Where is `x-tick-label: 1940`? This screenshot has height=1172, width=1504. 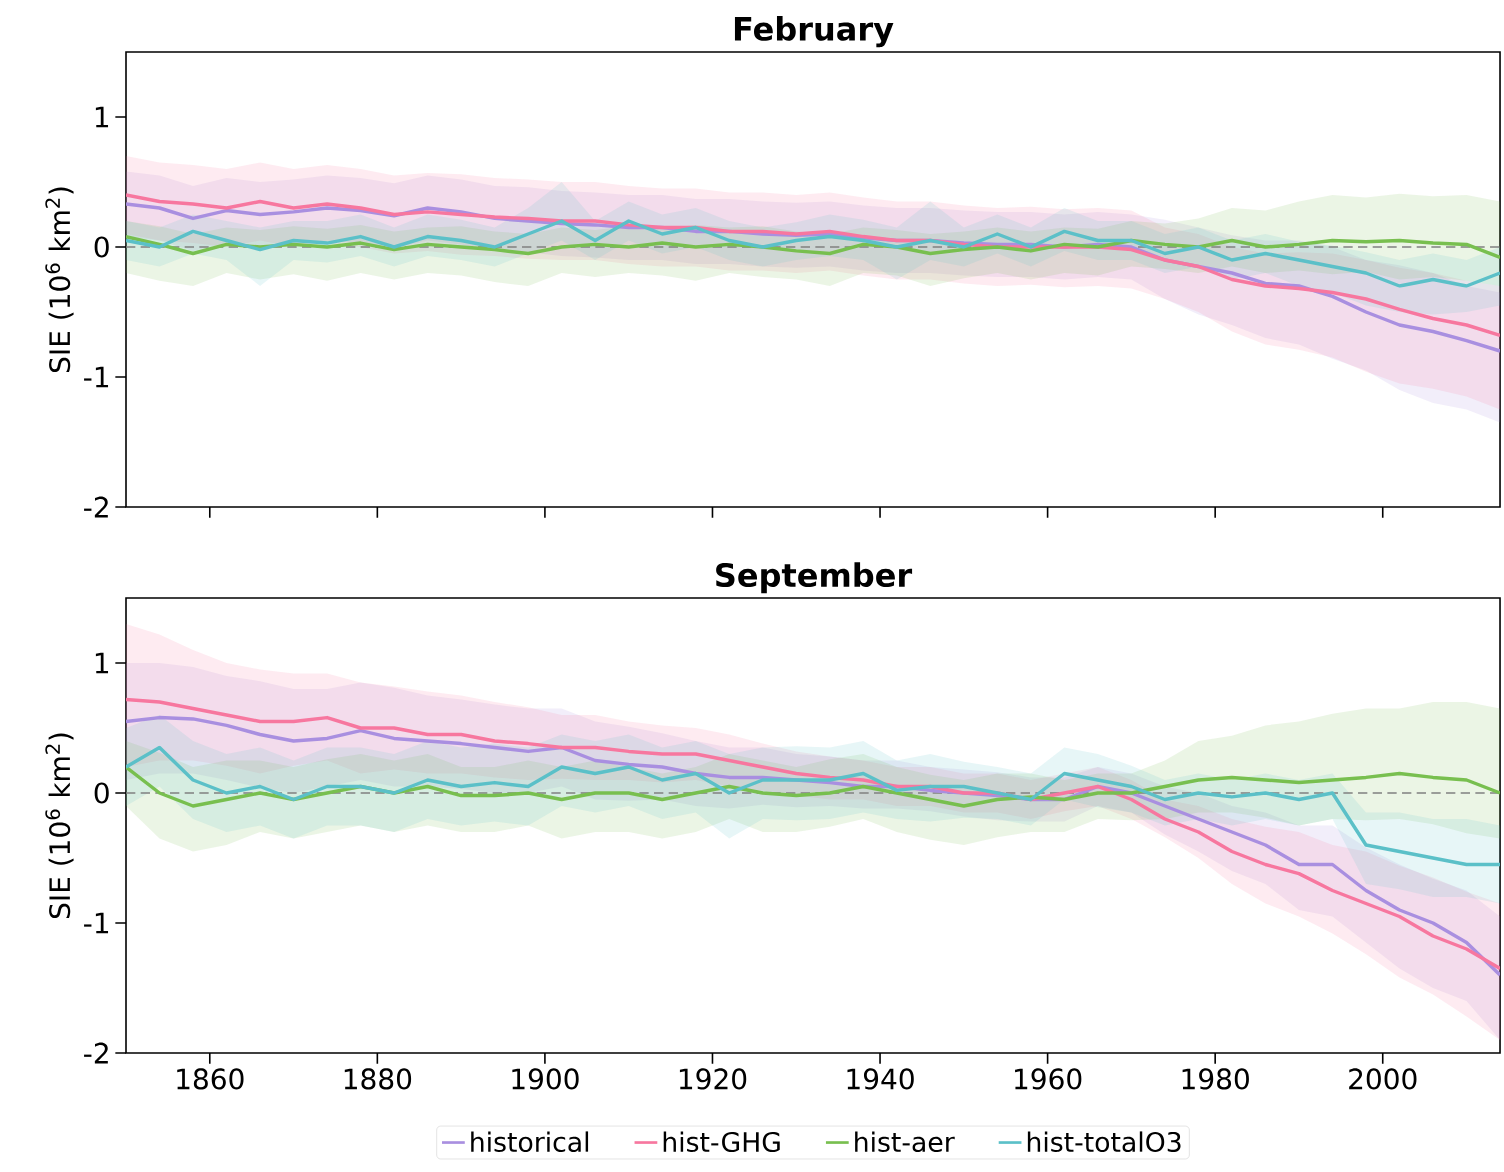
x-tick-label: 1940 is located at coordinates (880, 1079).